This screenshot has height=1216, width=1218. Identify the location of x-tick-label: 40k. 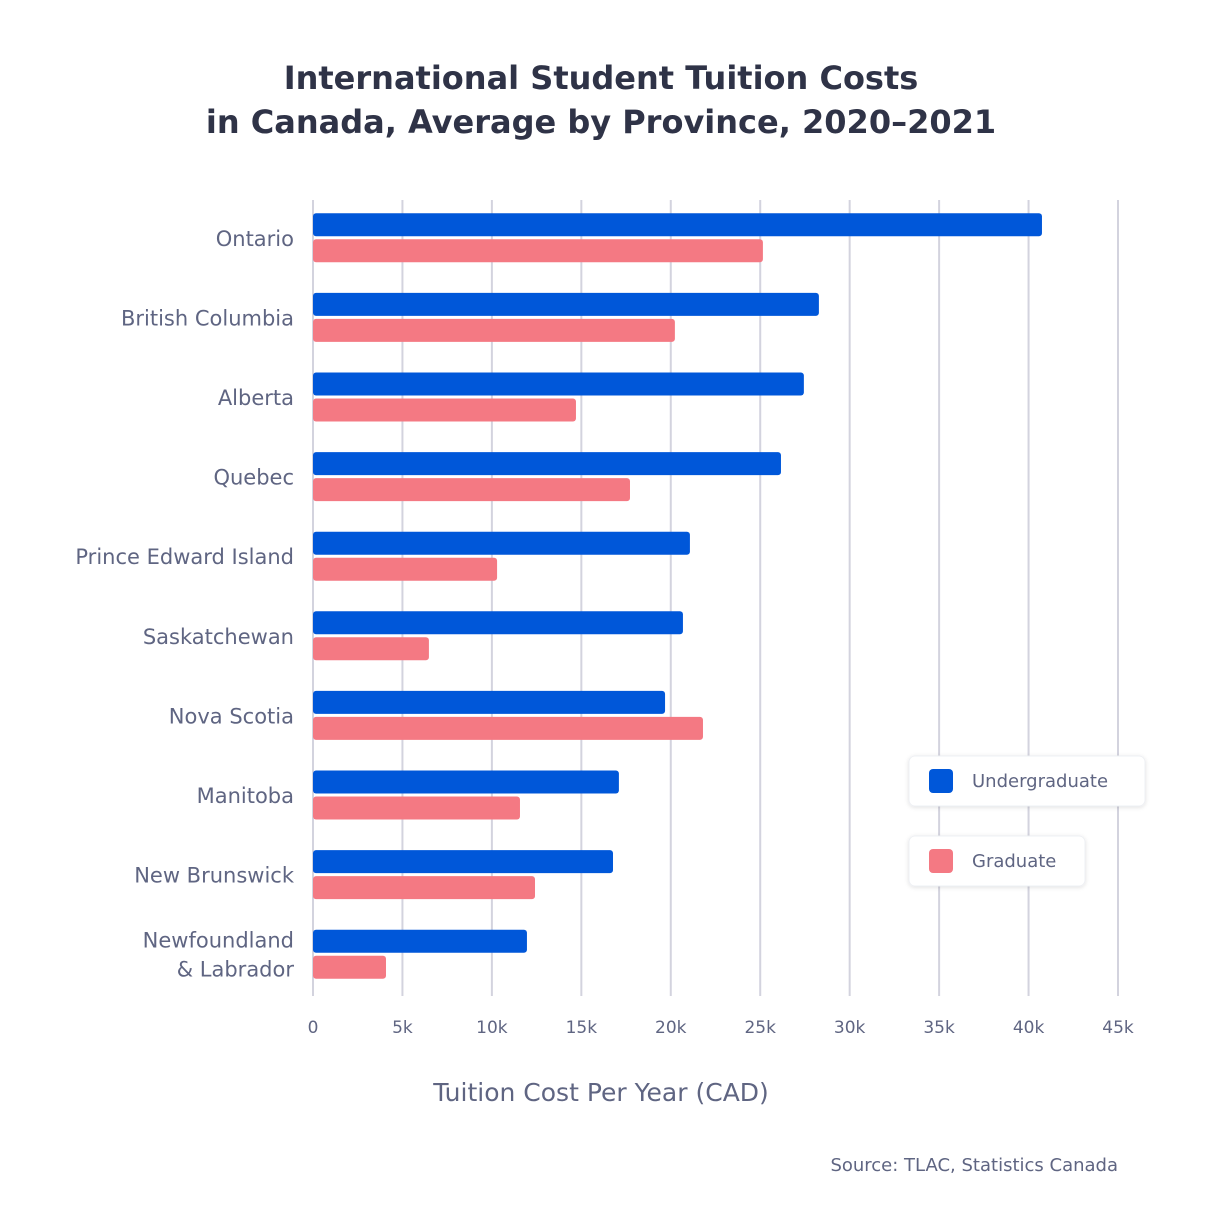
(1029, 1028).